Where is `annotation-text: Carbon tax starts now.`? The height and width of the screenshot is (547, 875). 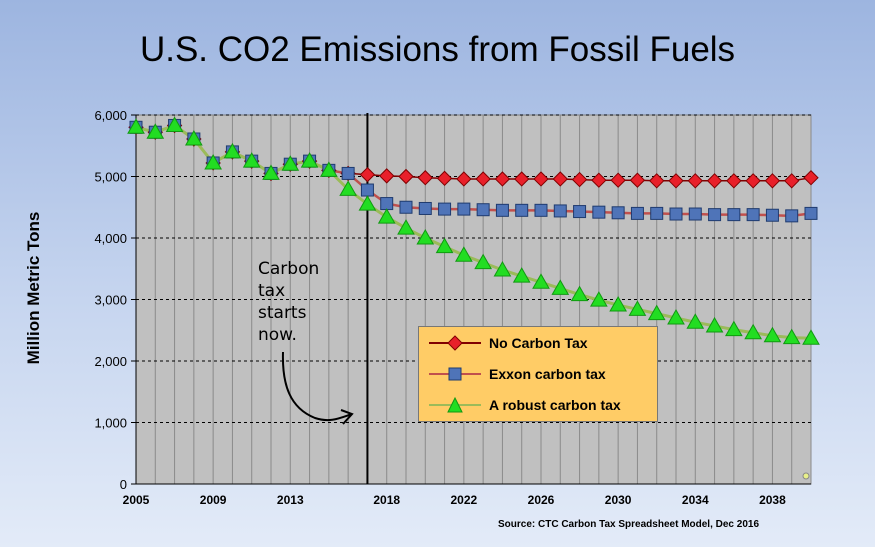
annotation-text: Carbon tax starts now. is located at coordinates (288, 302).